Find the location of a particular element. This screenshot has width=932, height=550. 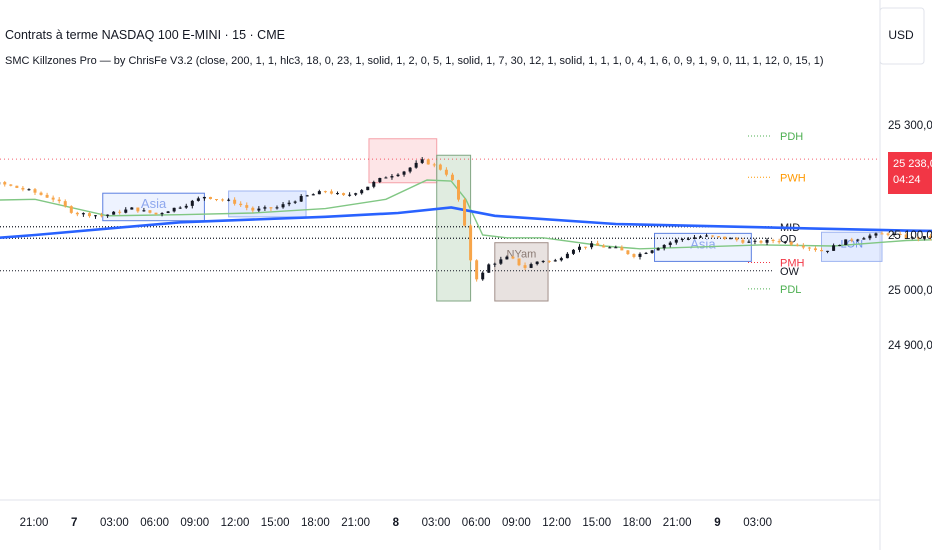

moving-averages is located at coordinates (466, 214).